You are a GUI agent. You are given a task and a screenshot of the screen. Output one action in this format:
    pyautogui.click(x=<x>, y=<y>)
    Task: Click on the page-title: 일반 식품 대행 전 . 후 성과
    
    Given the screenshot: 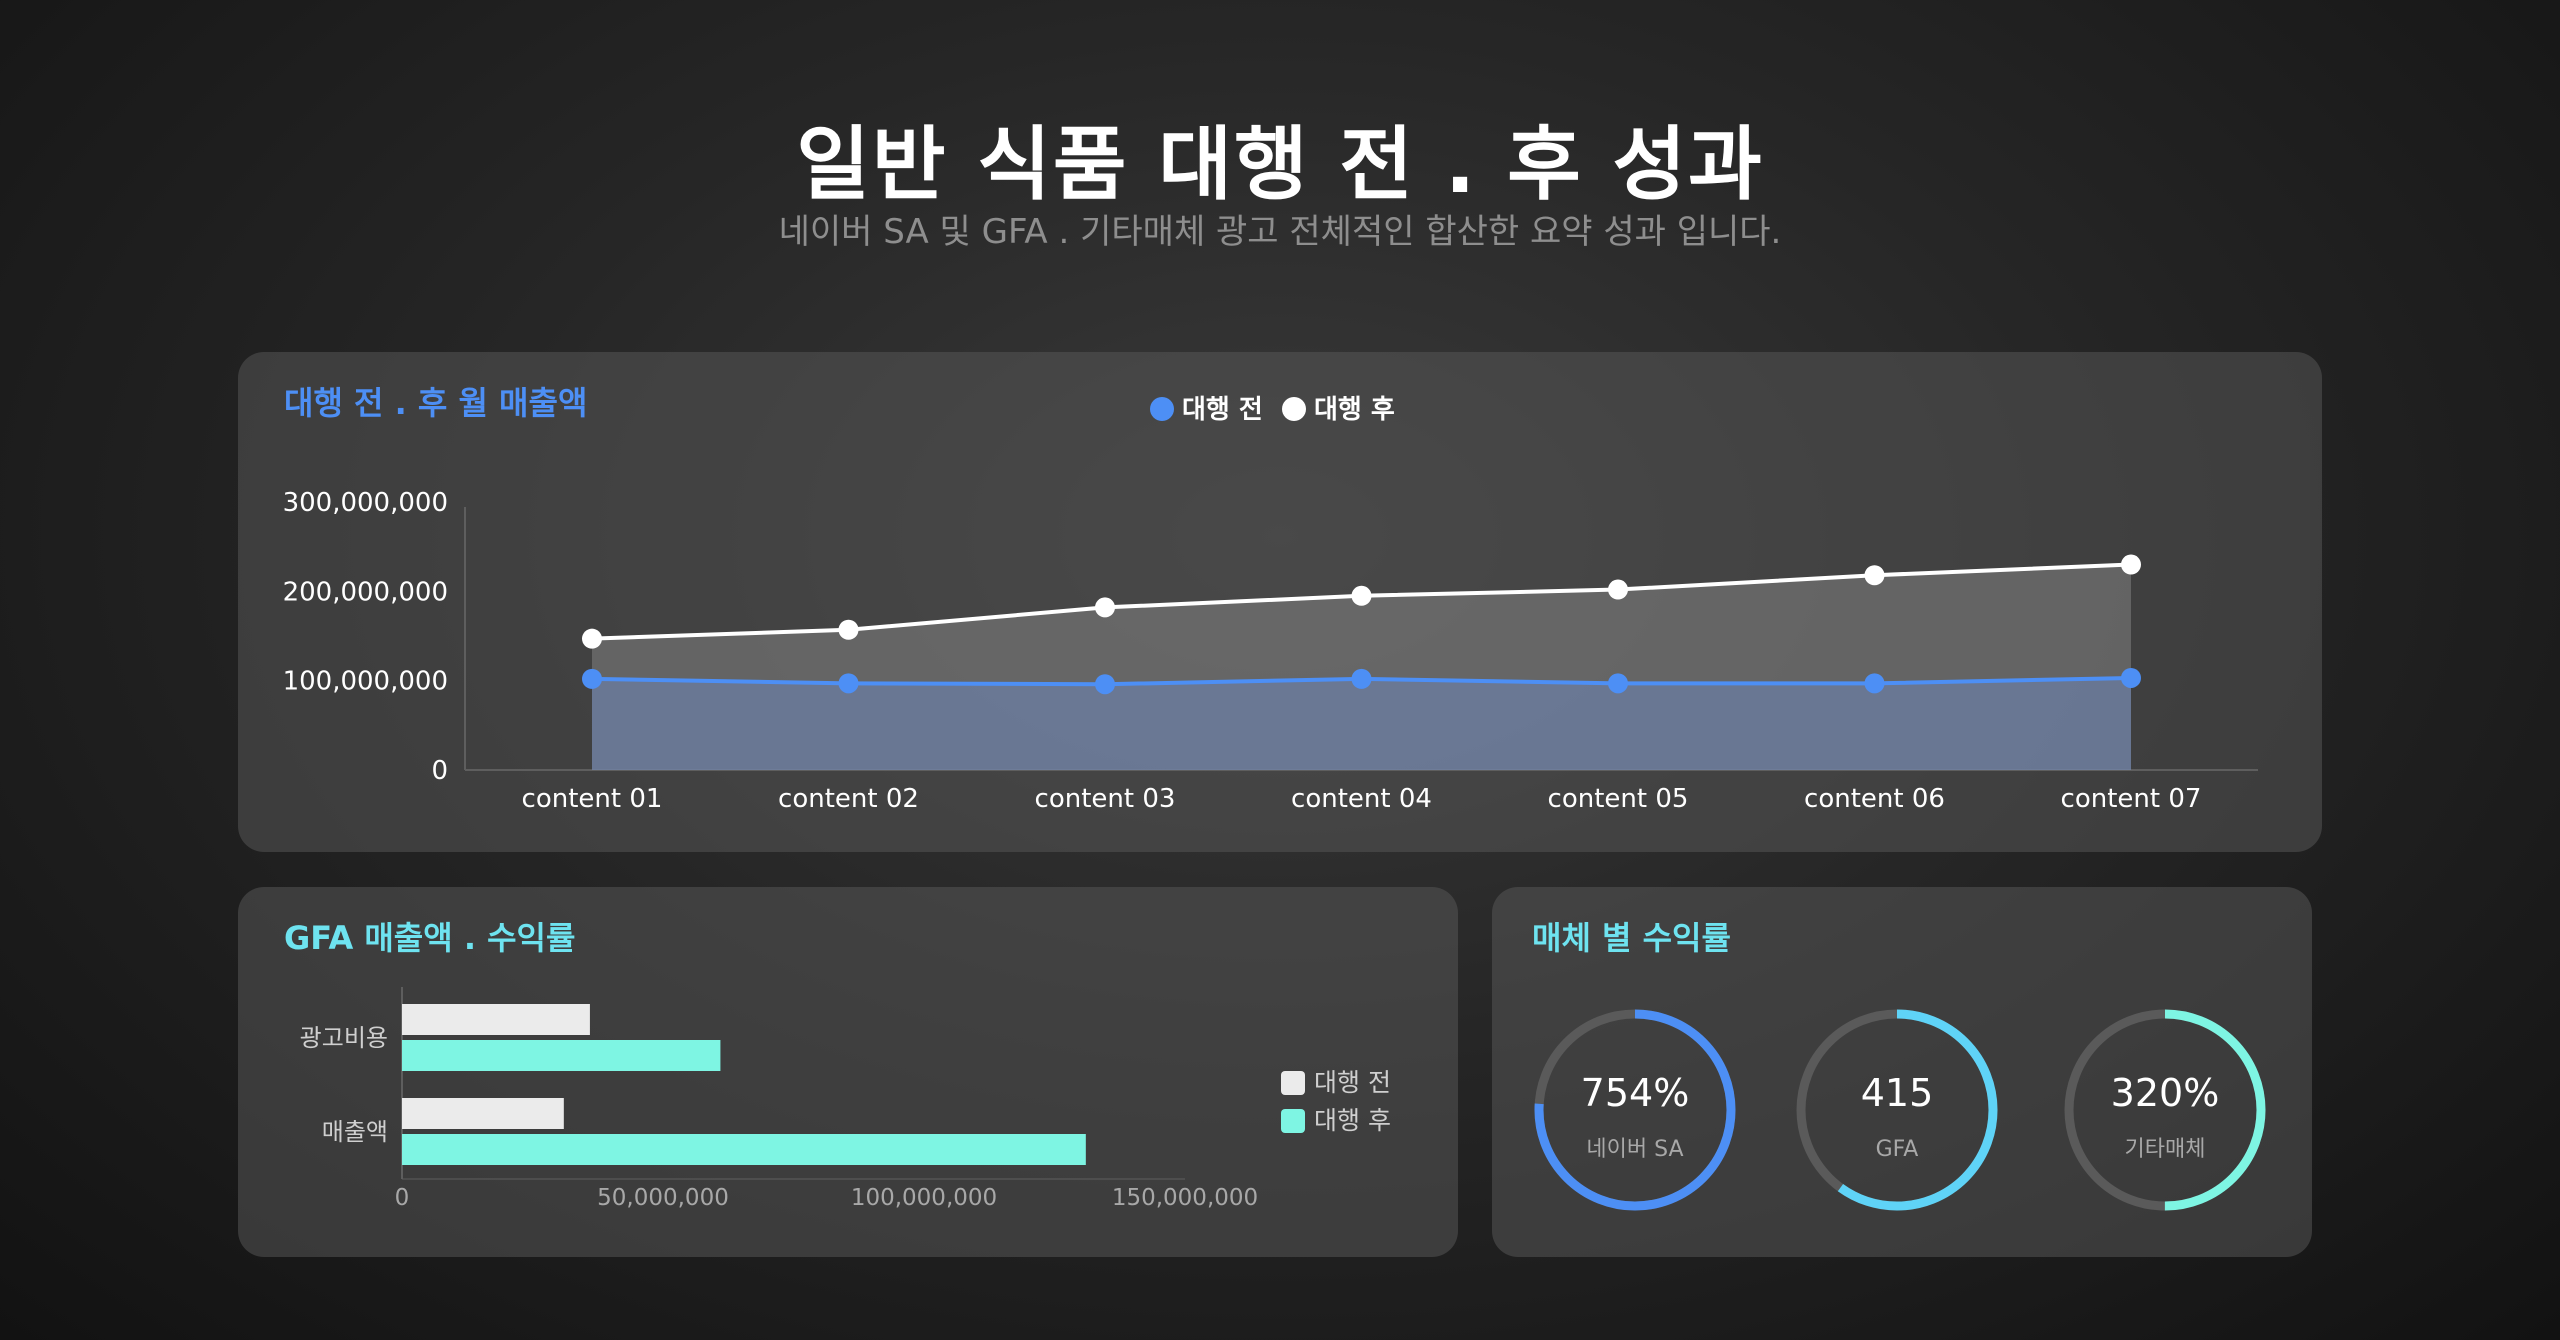 What is the action you would take?
    pyautogui.click(x=1280, y=164)
    